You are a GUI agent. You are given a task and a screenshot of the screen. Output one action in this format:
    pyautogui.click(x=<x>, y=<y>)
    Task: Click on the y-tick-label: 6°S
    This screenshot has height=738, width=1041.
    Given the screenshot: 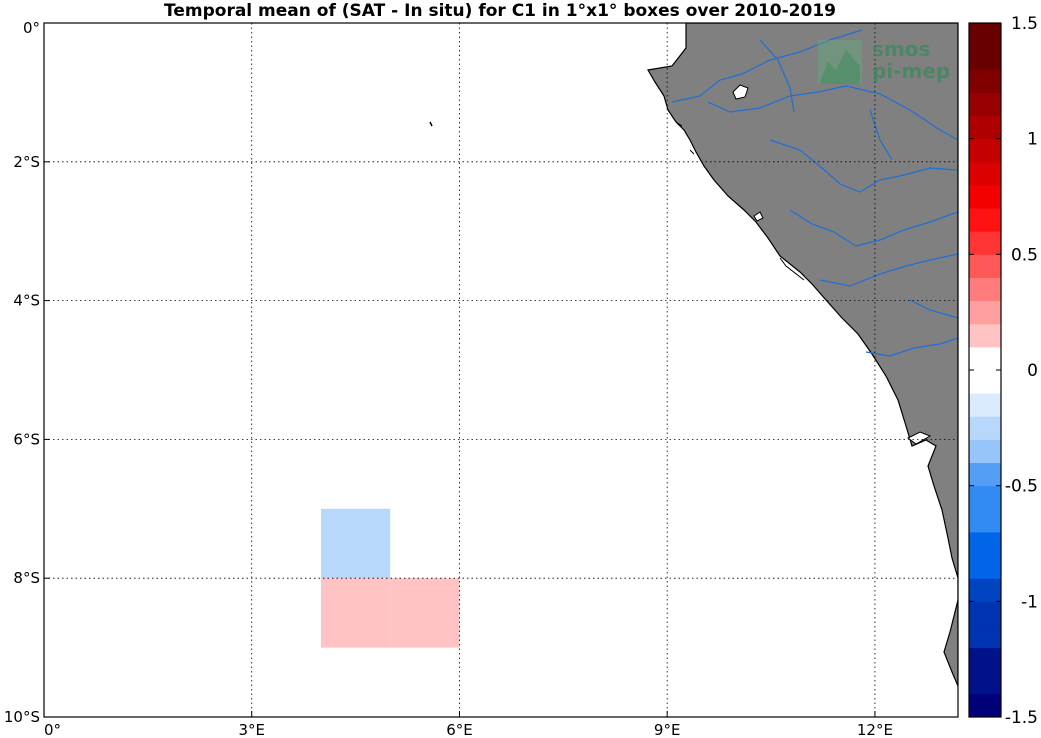 What is the action you would take?
    pyautogui.click(x=26, y=439)
    